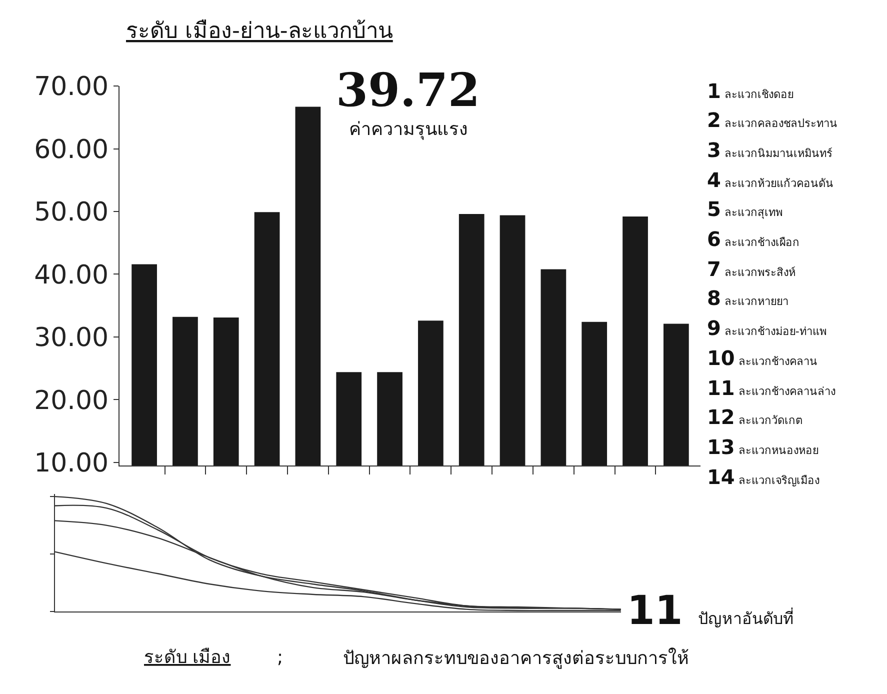 The image size is (887, 694). I want to click on text: 11 ปัญหาอันดับที่, so click(710, 611).